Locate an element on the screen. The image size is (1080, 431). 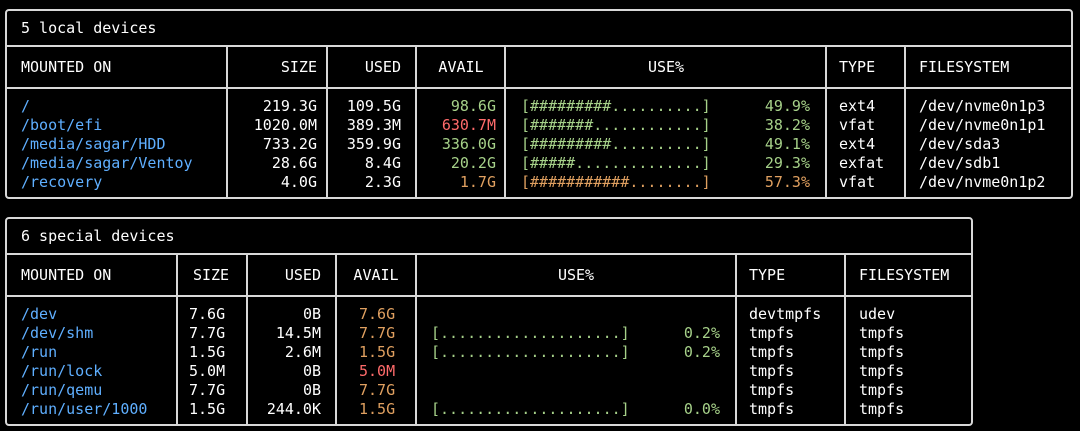
avail-cell: 336.0G is located at coordinates (468, 144).